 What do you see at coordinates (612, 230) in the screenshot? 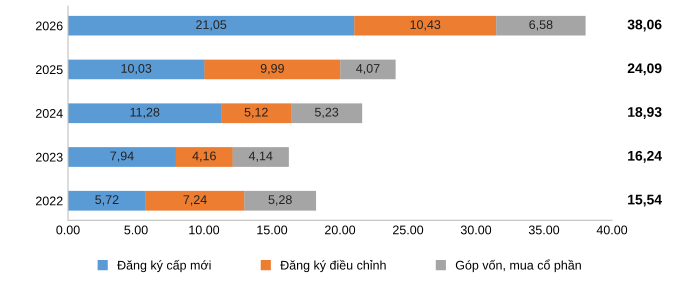
I see `x-tick-label: 40.00` at bounding box center [612, 230].